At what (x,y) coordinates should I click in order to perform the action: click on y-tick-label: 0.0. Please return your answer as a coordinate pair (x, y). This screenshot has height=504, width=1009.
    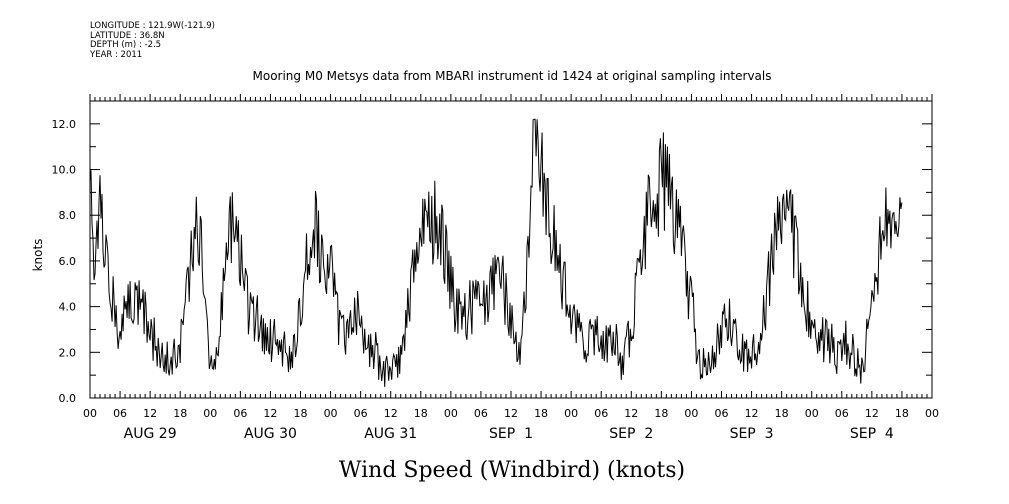
    Looking at the image, I should click on (68, 398).